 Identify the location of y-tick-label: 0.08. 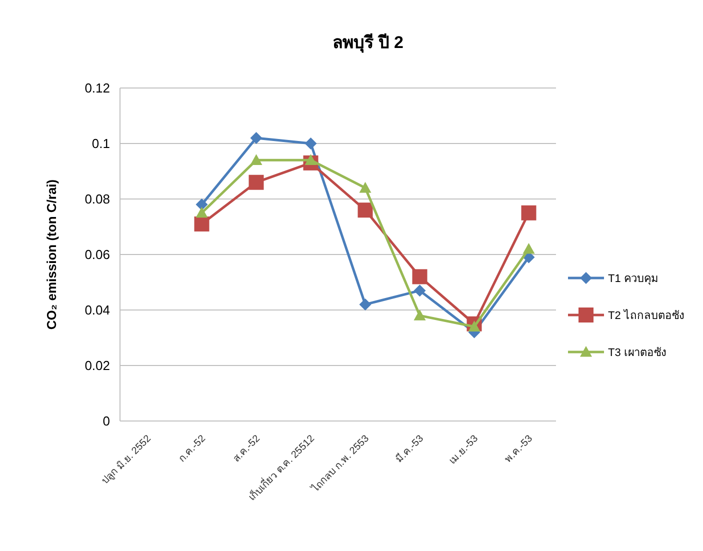
(97, 199).